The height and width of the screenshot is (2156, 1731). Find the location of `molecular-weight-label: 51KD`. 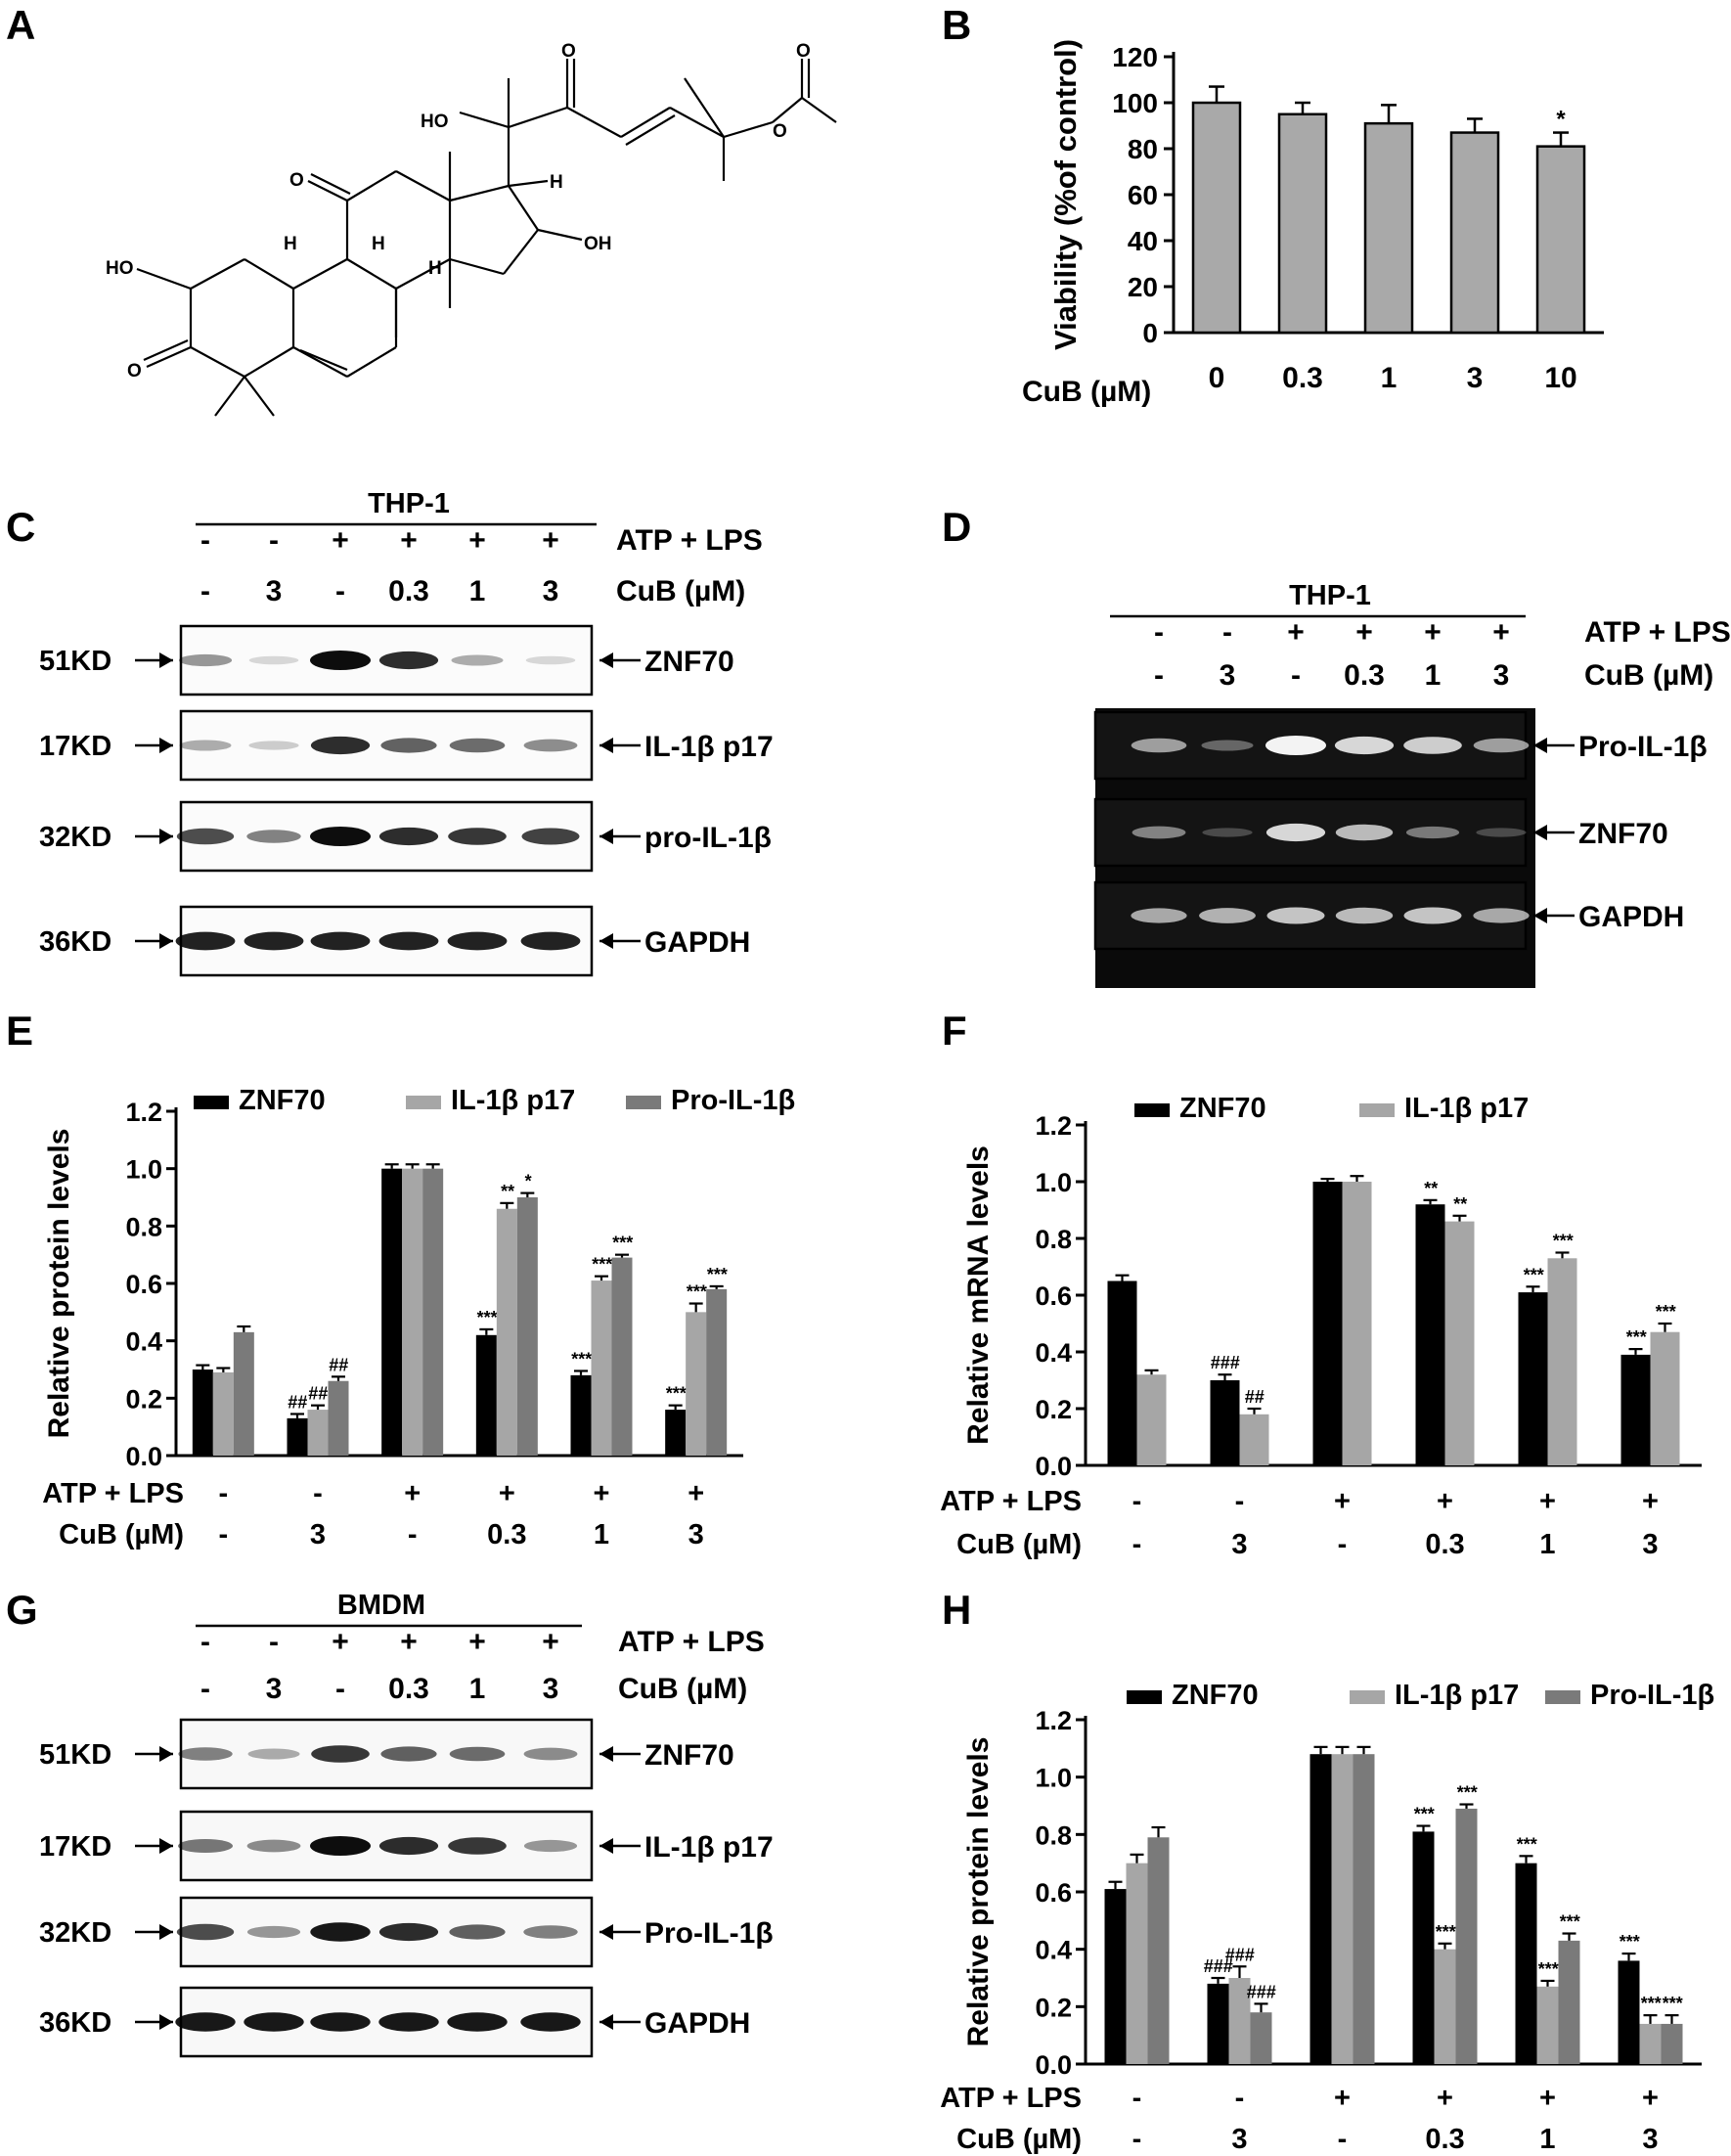

molecular-weight-label: 51KD is located at coordinates (75, 661).